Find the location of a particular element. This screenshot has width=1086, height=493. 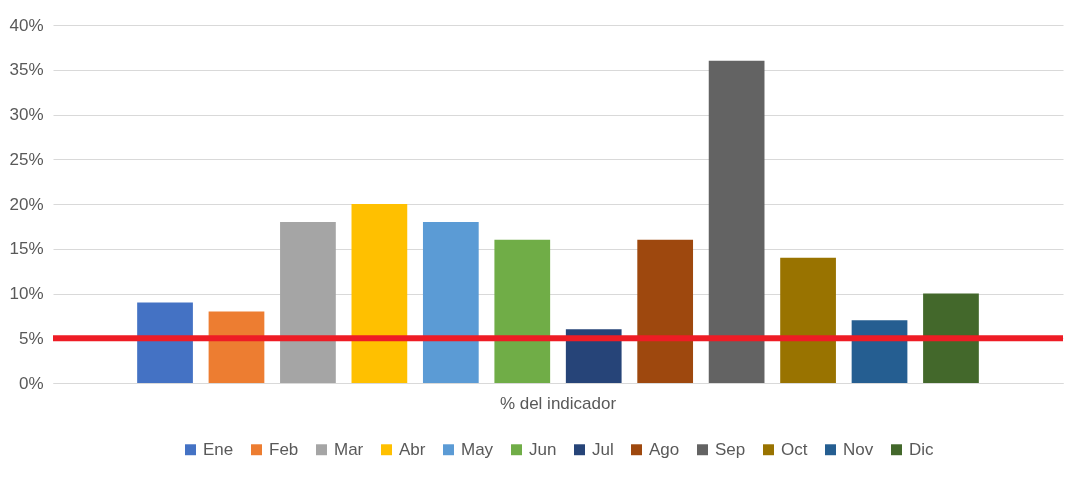

legend-label: Jun is located at coordinates (543, 449).